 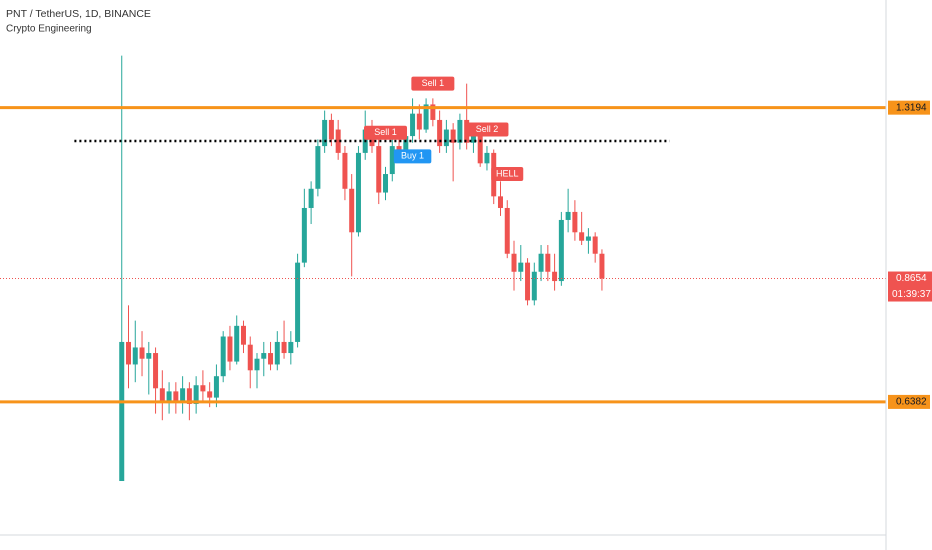 What do you see at coordinates (49, 29) in the screenshot?
I see `indicator-name: Crypto Engineering` at bounding box center [49, 29].